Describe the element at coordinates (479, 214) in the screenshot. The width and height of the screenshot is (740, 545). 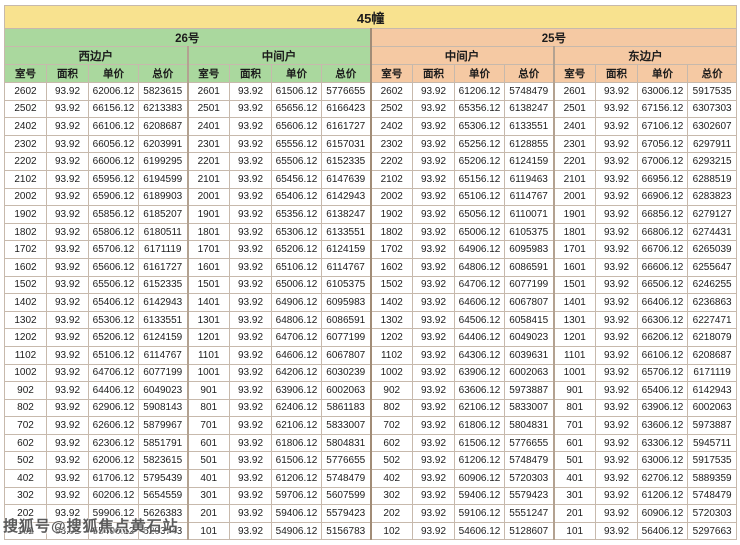
I see `unit-price-cell: 65056.12` at that location.